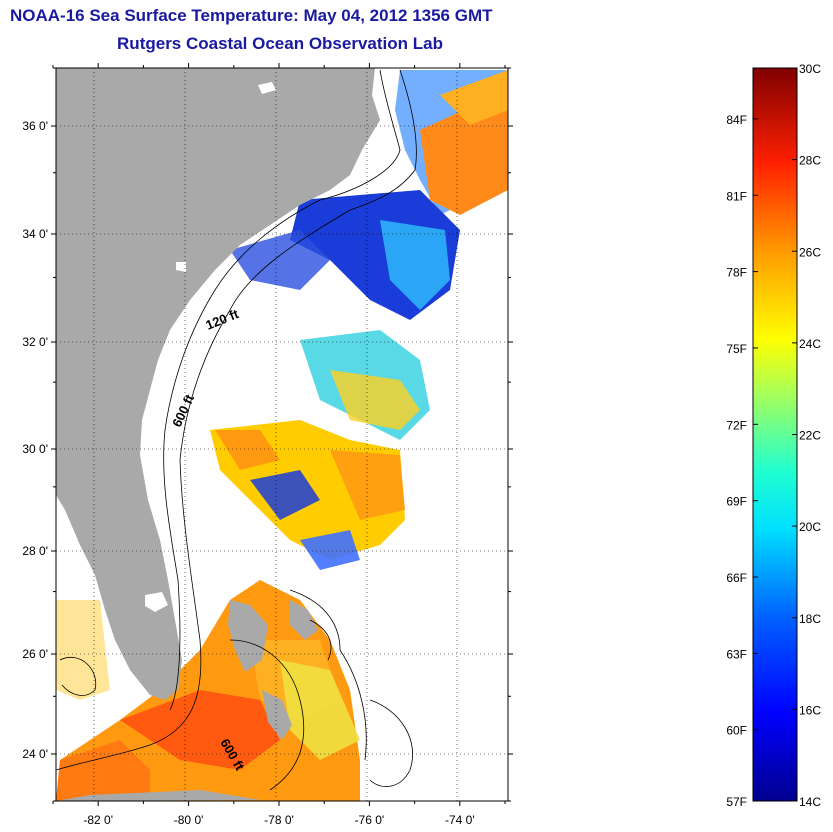 This screenshot has height=832, width=833. Describe the element at coordinates (810, 252) in the screenshot. I see `colorbar-c-label: 26C` at that location.